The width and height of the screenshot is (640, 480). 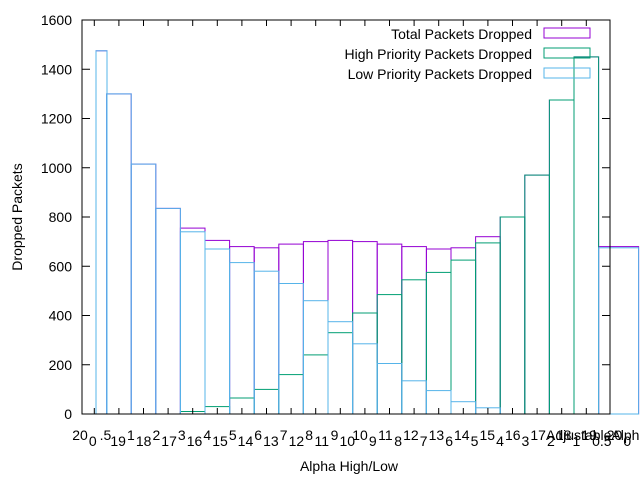 I want to click on y-tick-label-6: 1200, so click(x=56, y=119).